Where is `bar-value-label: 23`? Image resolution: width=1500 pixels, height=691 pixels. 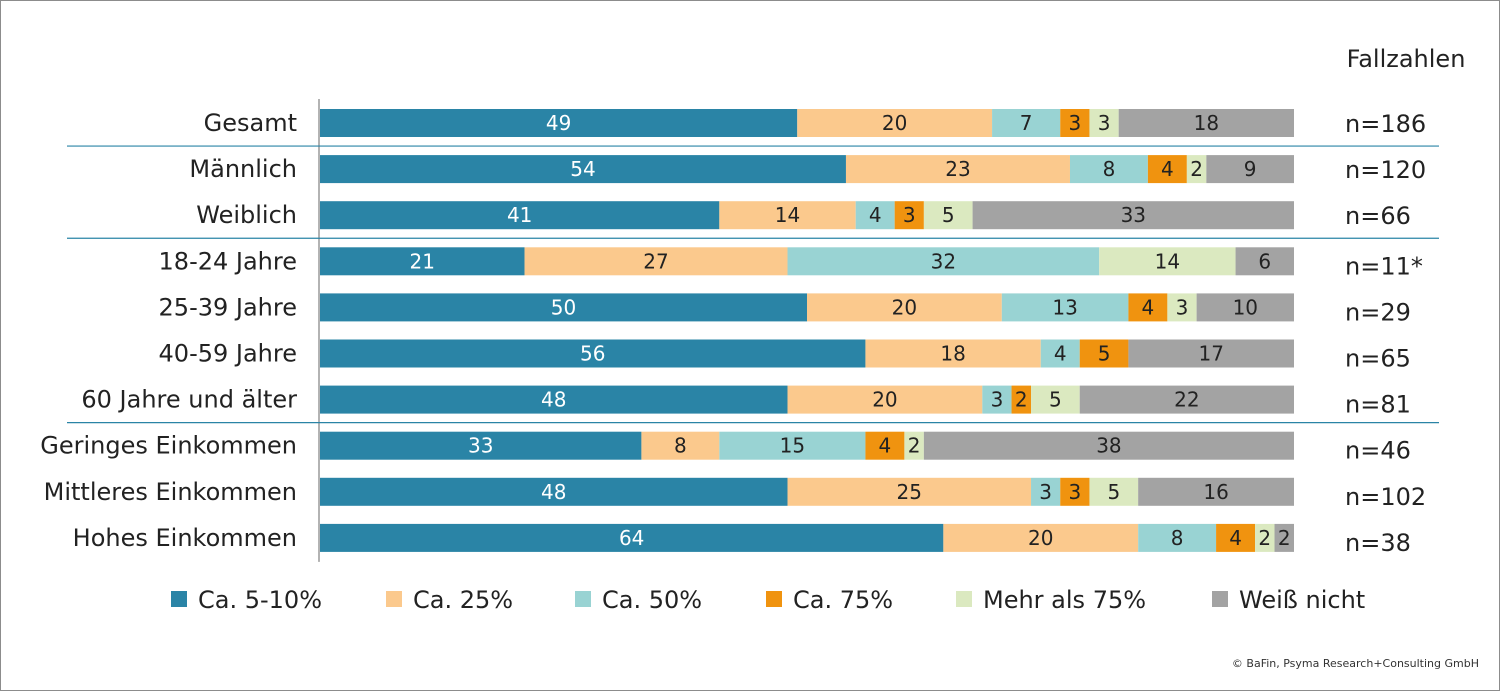 bar-value-label: 23 is located at coordinates (957, 169).